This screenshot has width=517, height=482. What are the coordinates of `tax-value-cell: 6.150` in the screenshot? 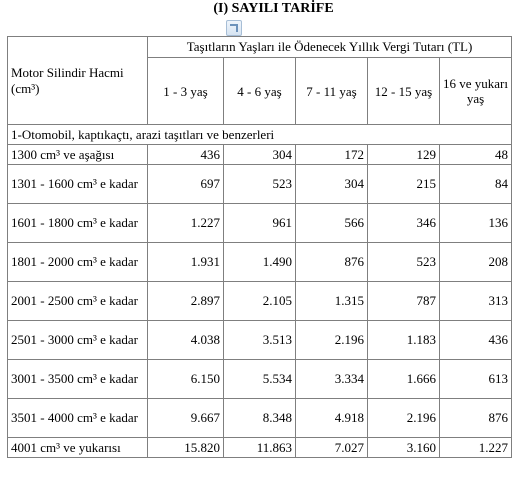 It's located at (185, 379).